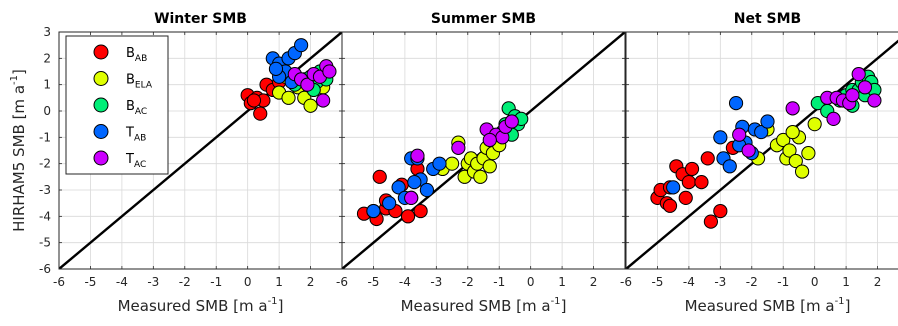 This screenshot has height=326, width=898. What do you see at coordinates (626, 282) in the screenshot?
I see `x-tick-label: -6` at bounding box center [626, 282].